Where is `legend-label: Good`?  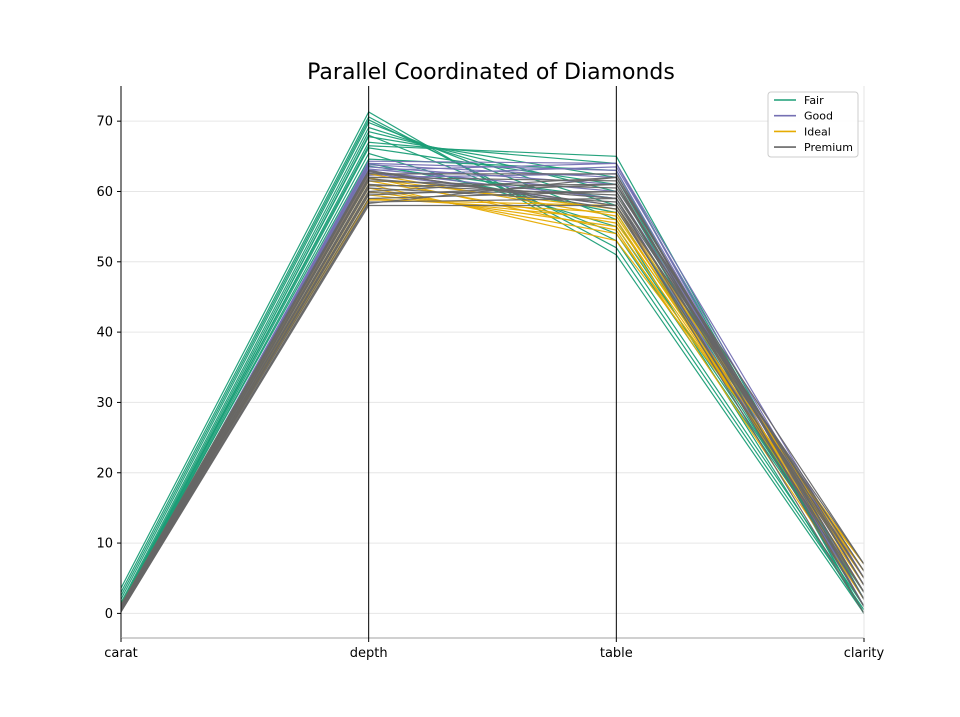 legend-label: Good is located at coordinates (818, 116).